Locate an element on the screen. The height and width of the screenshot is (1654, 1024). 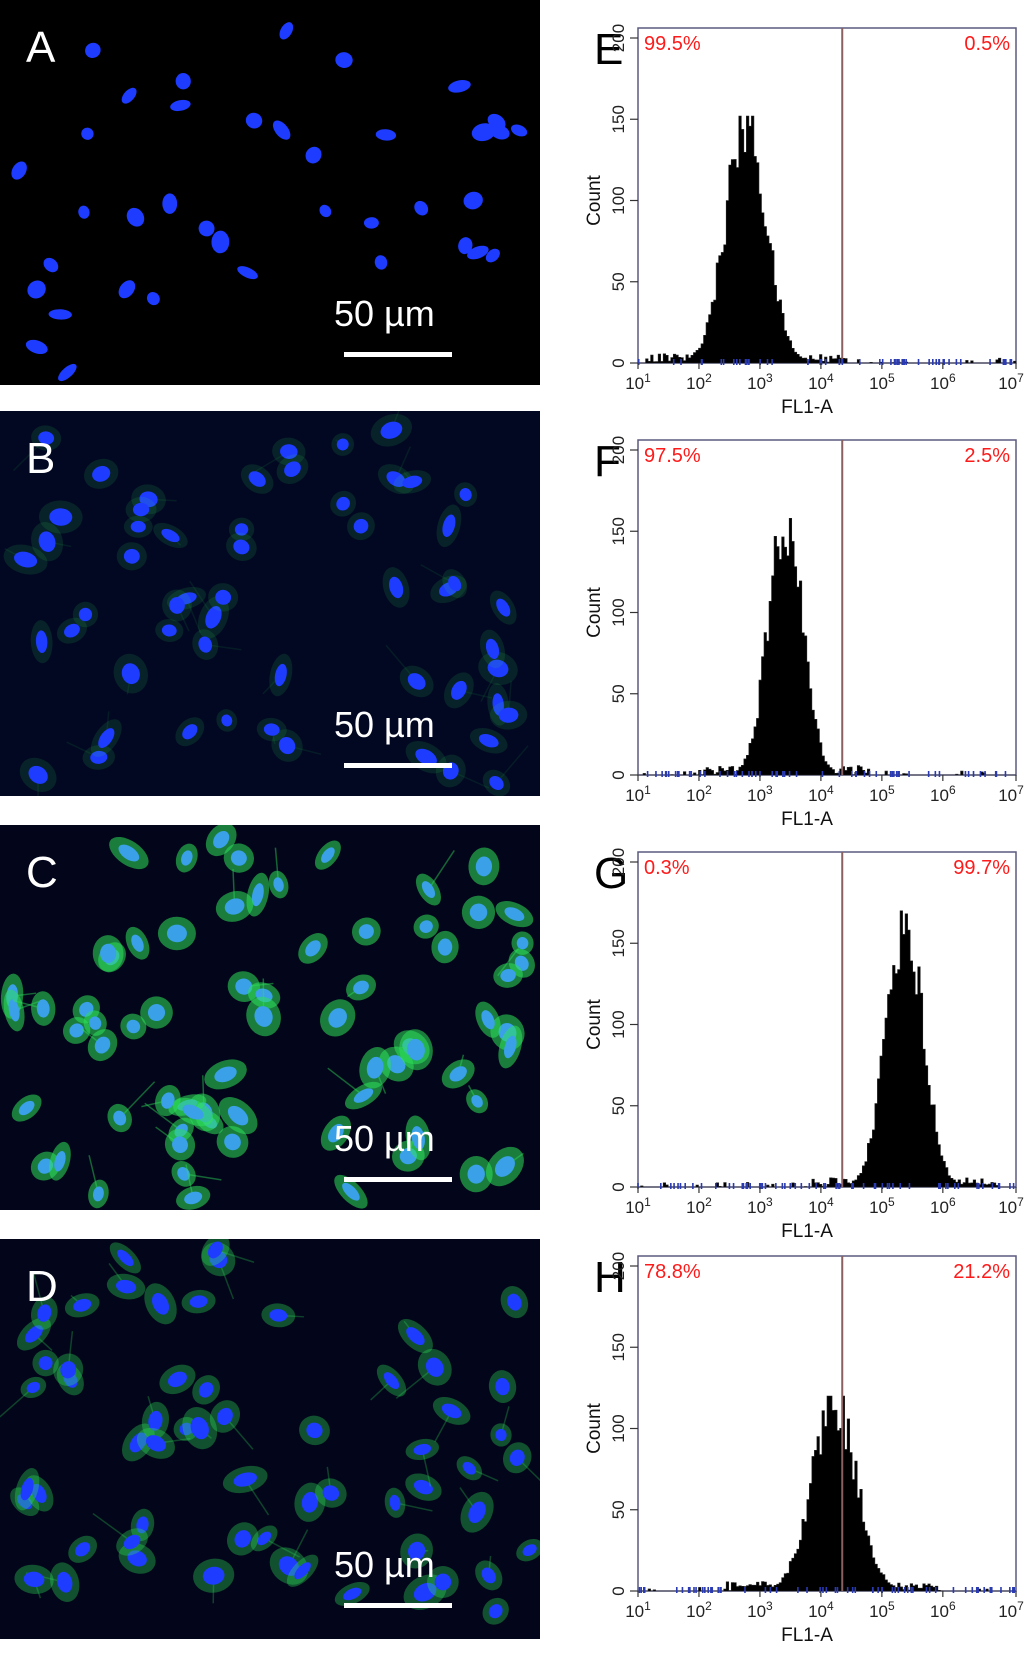
x-axis-title: FL1-A is located at coordinates (807, 1231).